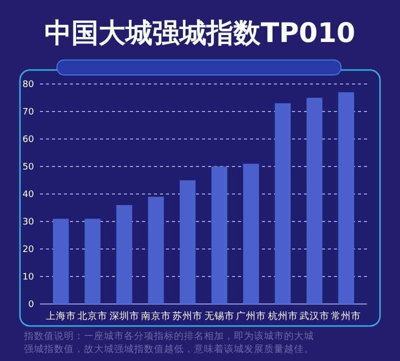 This screenshot has height=361, width=400. What do you see at coordinates (28, 167) in the screenshot?
I see `y-tick-label: 50` at bounding box center [28, 167].